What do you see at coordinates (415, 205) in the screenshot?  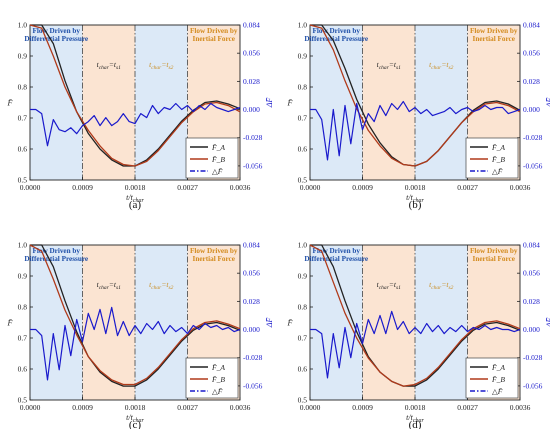 I see `panel-caption: (b)` at bounding box center [415, 205].